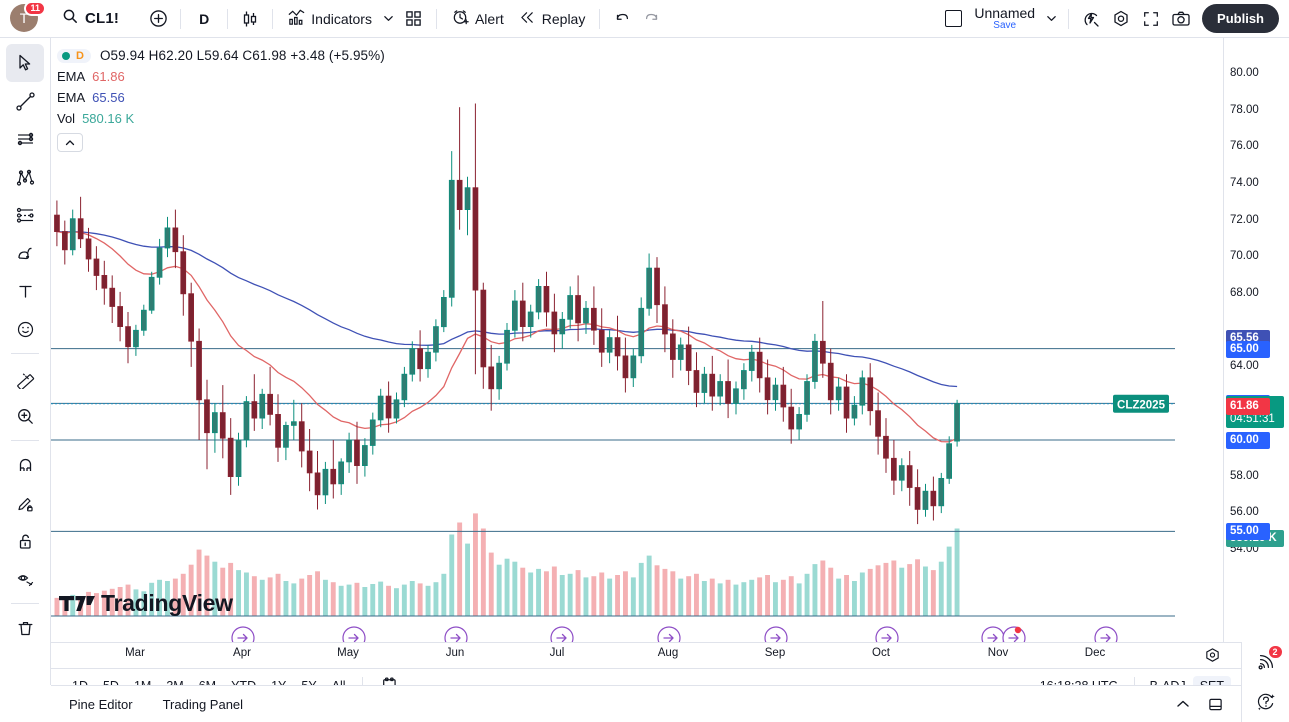 The image size is (1289, 722). What do you see at coordinates (28, 17) in the screenshot?
I see `user-avatar: T 11` at bounding box center [28, 17].